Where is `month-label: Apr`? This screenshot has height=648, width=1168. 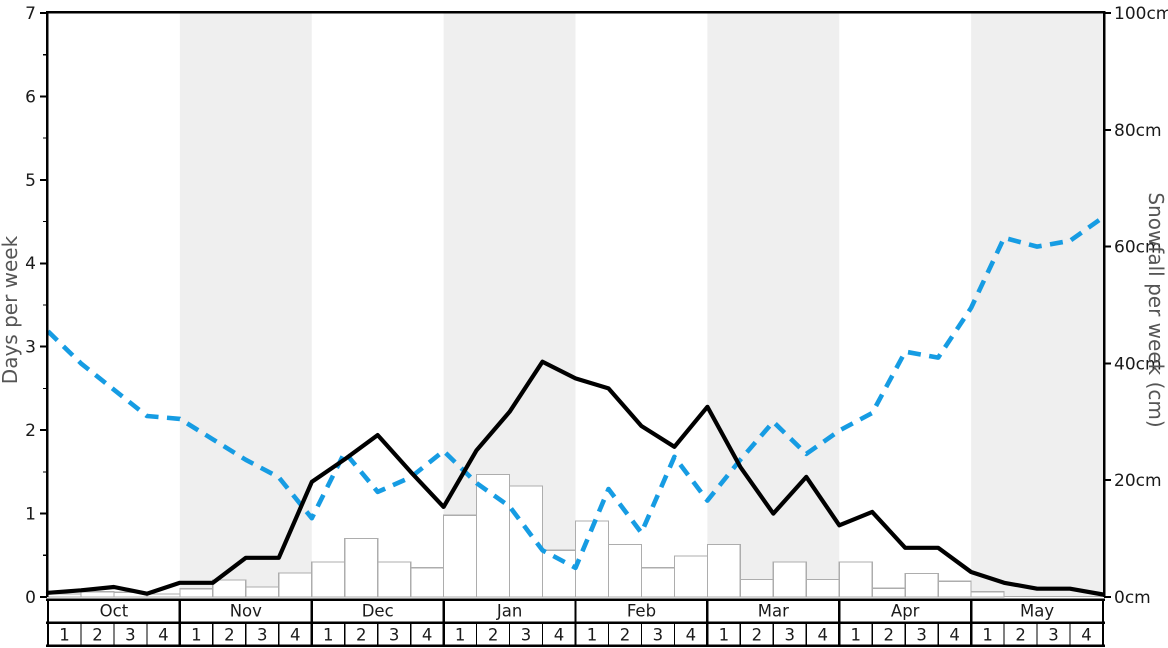 month-label: Apr is located at coordinates (905, 611).